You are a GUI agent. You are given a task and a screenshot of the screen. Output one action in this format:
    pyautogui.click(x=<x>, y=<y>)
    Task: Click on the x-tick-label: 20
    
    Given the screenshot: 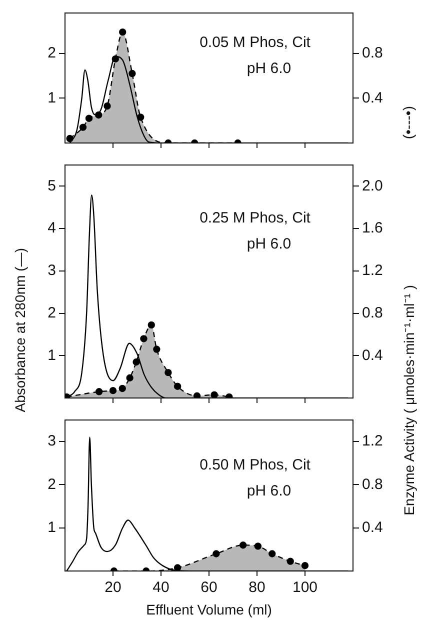 What is the action you would take?
    pyautogui.click(x=113, y=587)
    